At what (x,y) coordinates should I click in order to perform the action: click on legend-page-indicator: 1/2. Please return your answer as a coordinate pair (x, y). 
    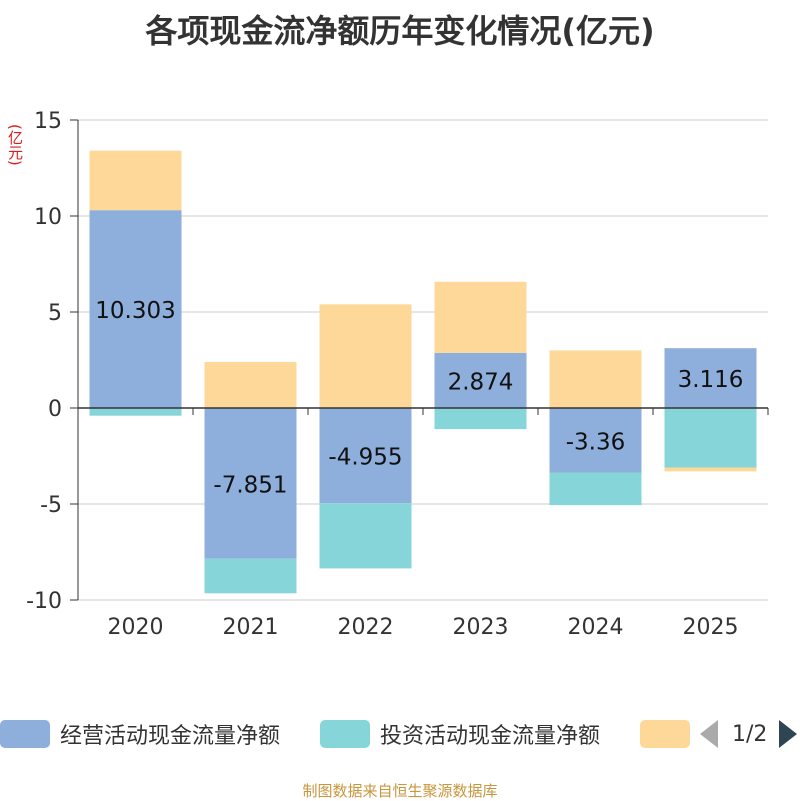
    Looking at the image, I should click on (750, 734).